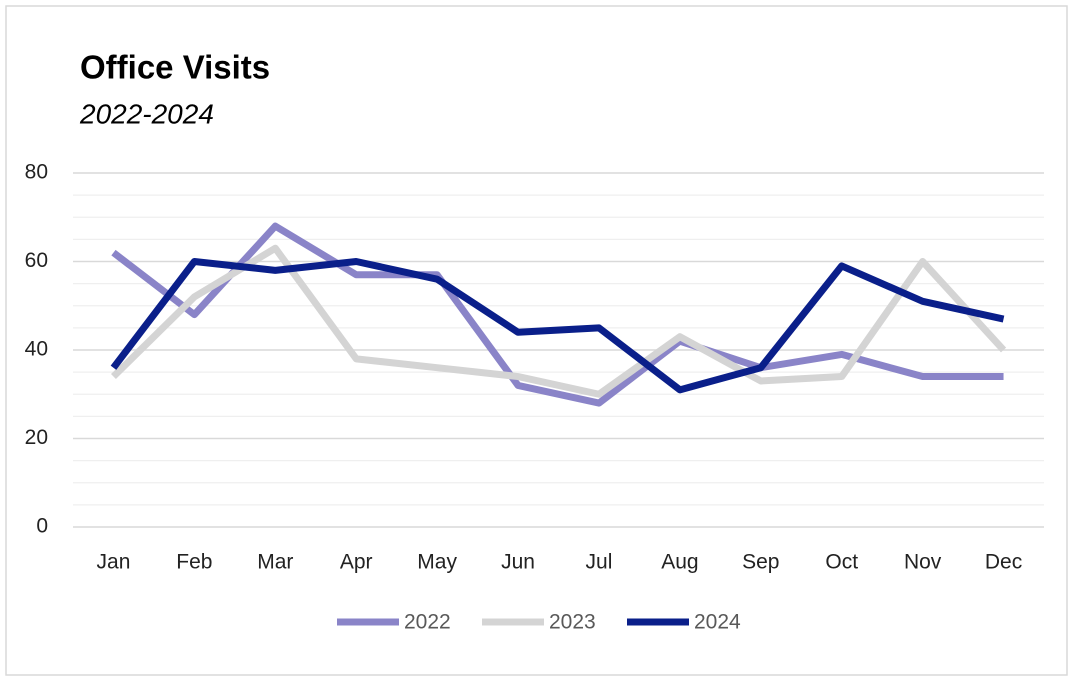 Image resolution: width=1073 pixels, height=681 pixels. I want to click on chart-title: Office Visits, so click(175, 67).